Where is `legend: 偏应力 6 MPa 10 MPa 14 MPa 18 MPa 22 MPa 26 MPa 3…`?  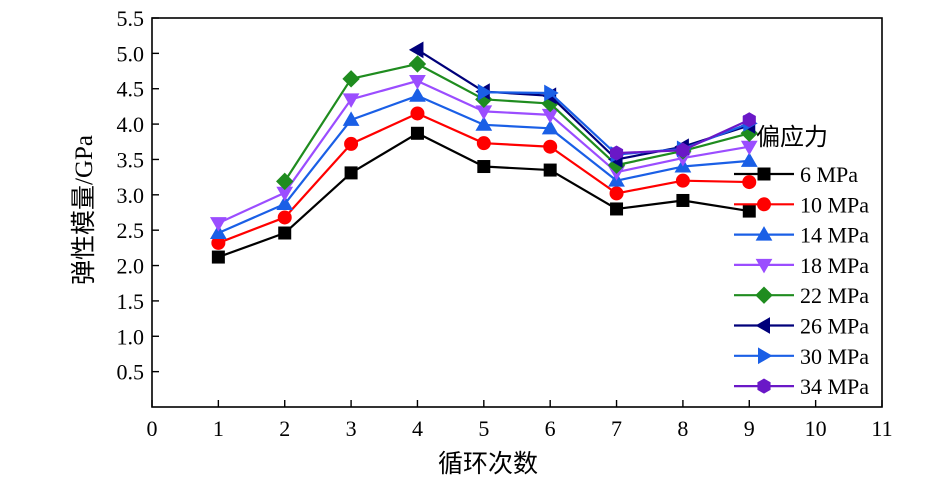
legend: 偏应力 6 MPa 10 MPa 14 MPa 18 MPa 22 MPa 26 MPa 3… is located at coordinates (801, 261).